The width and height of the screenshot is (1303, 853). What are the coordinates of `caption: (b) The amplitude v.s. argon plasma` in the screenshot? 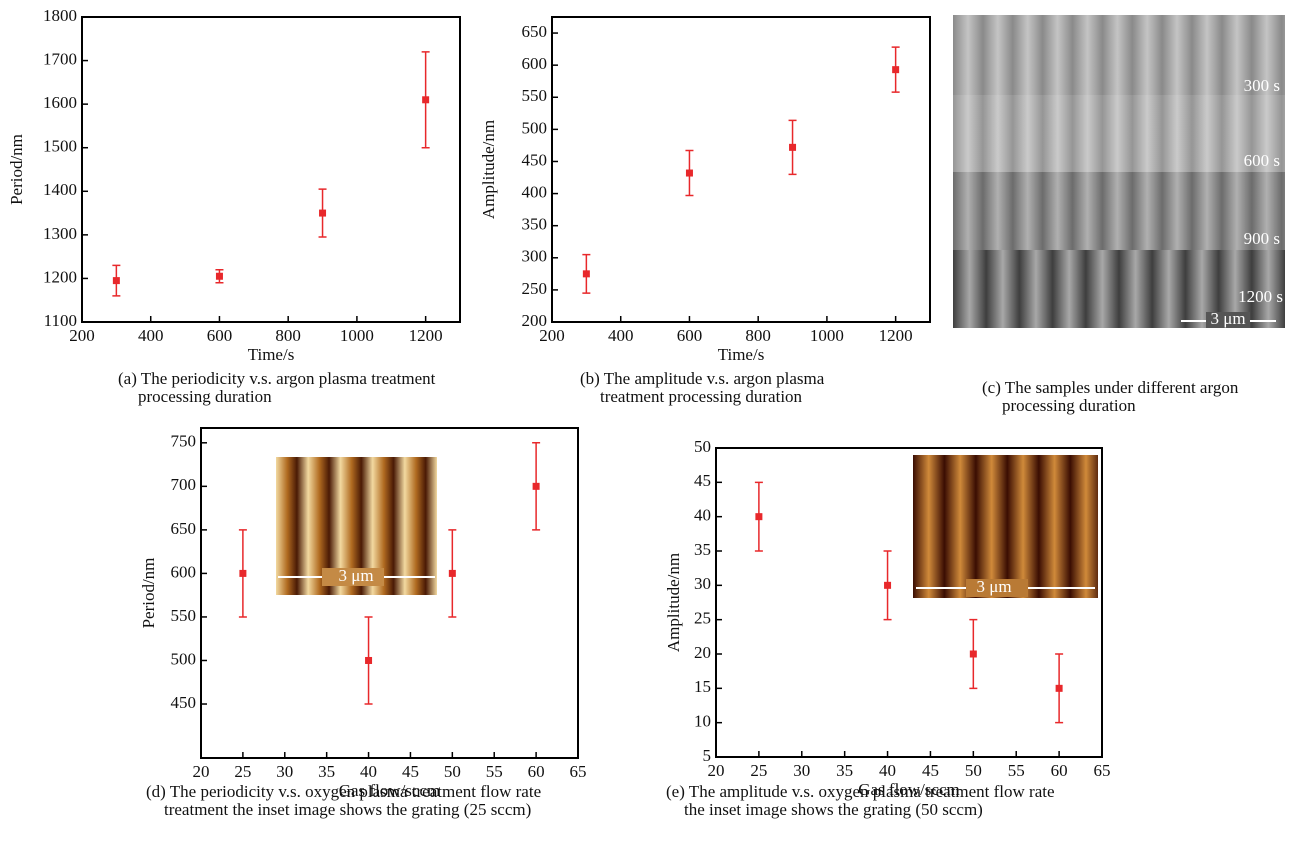 It's located at (702, 378).